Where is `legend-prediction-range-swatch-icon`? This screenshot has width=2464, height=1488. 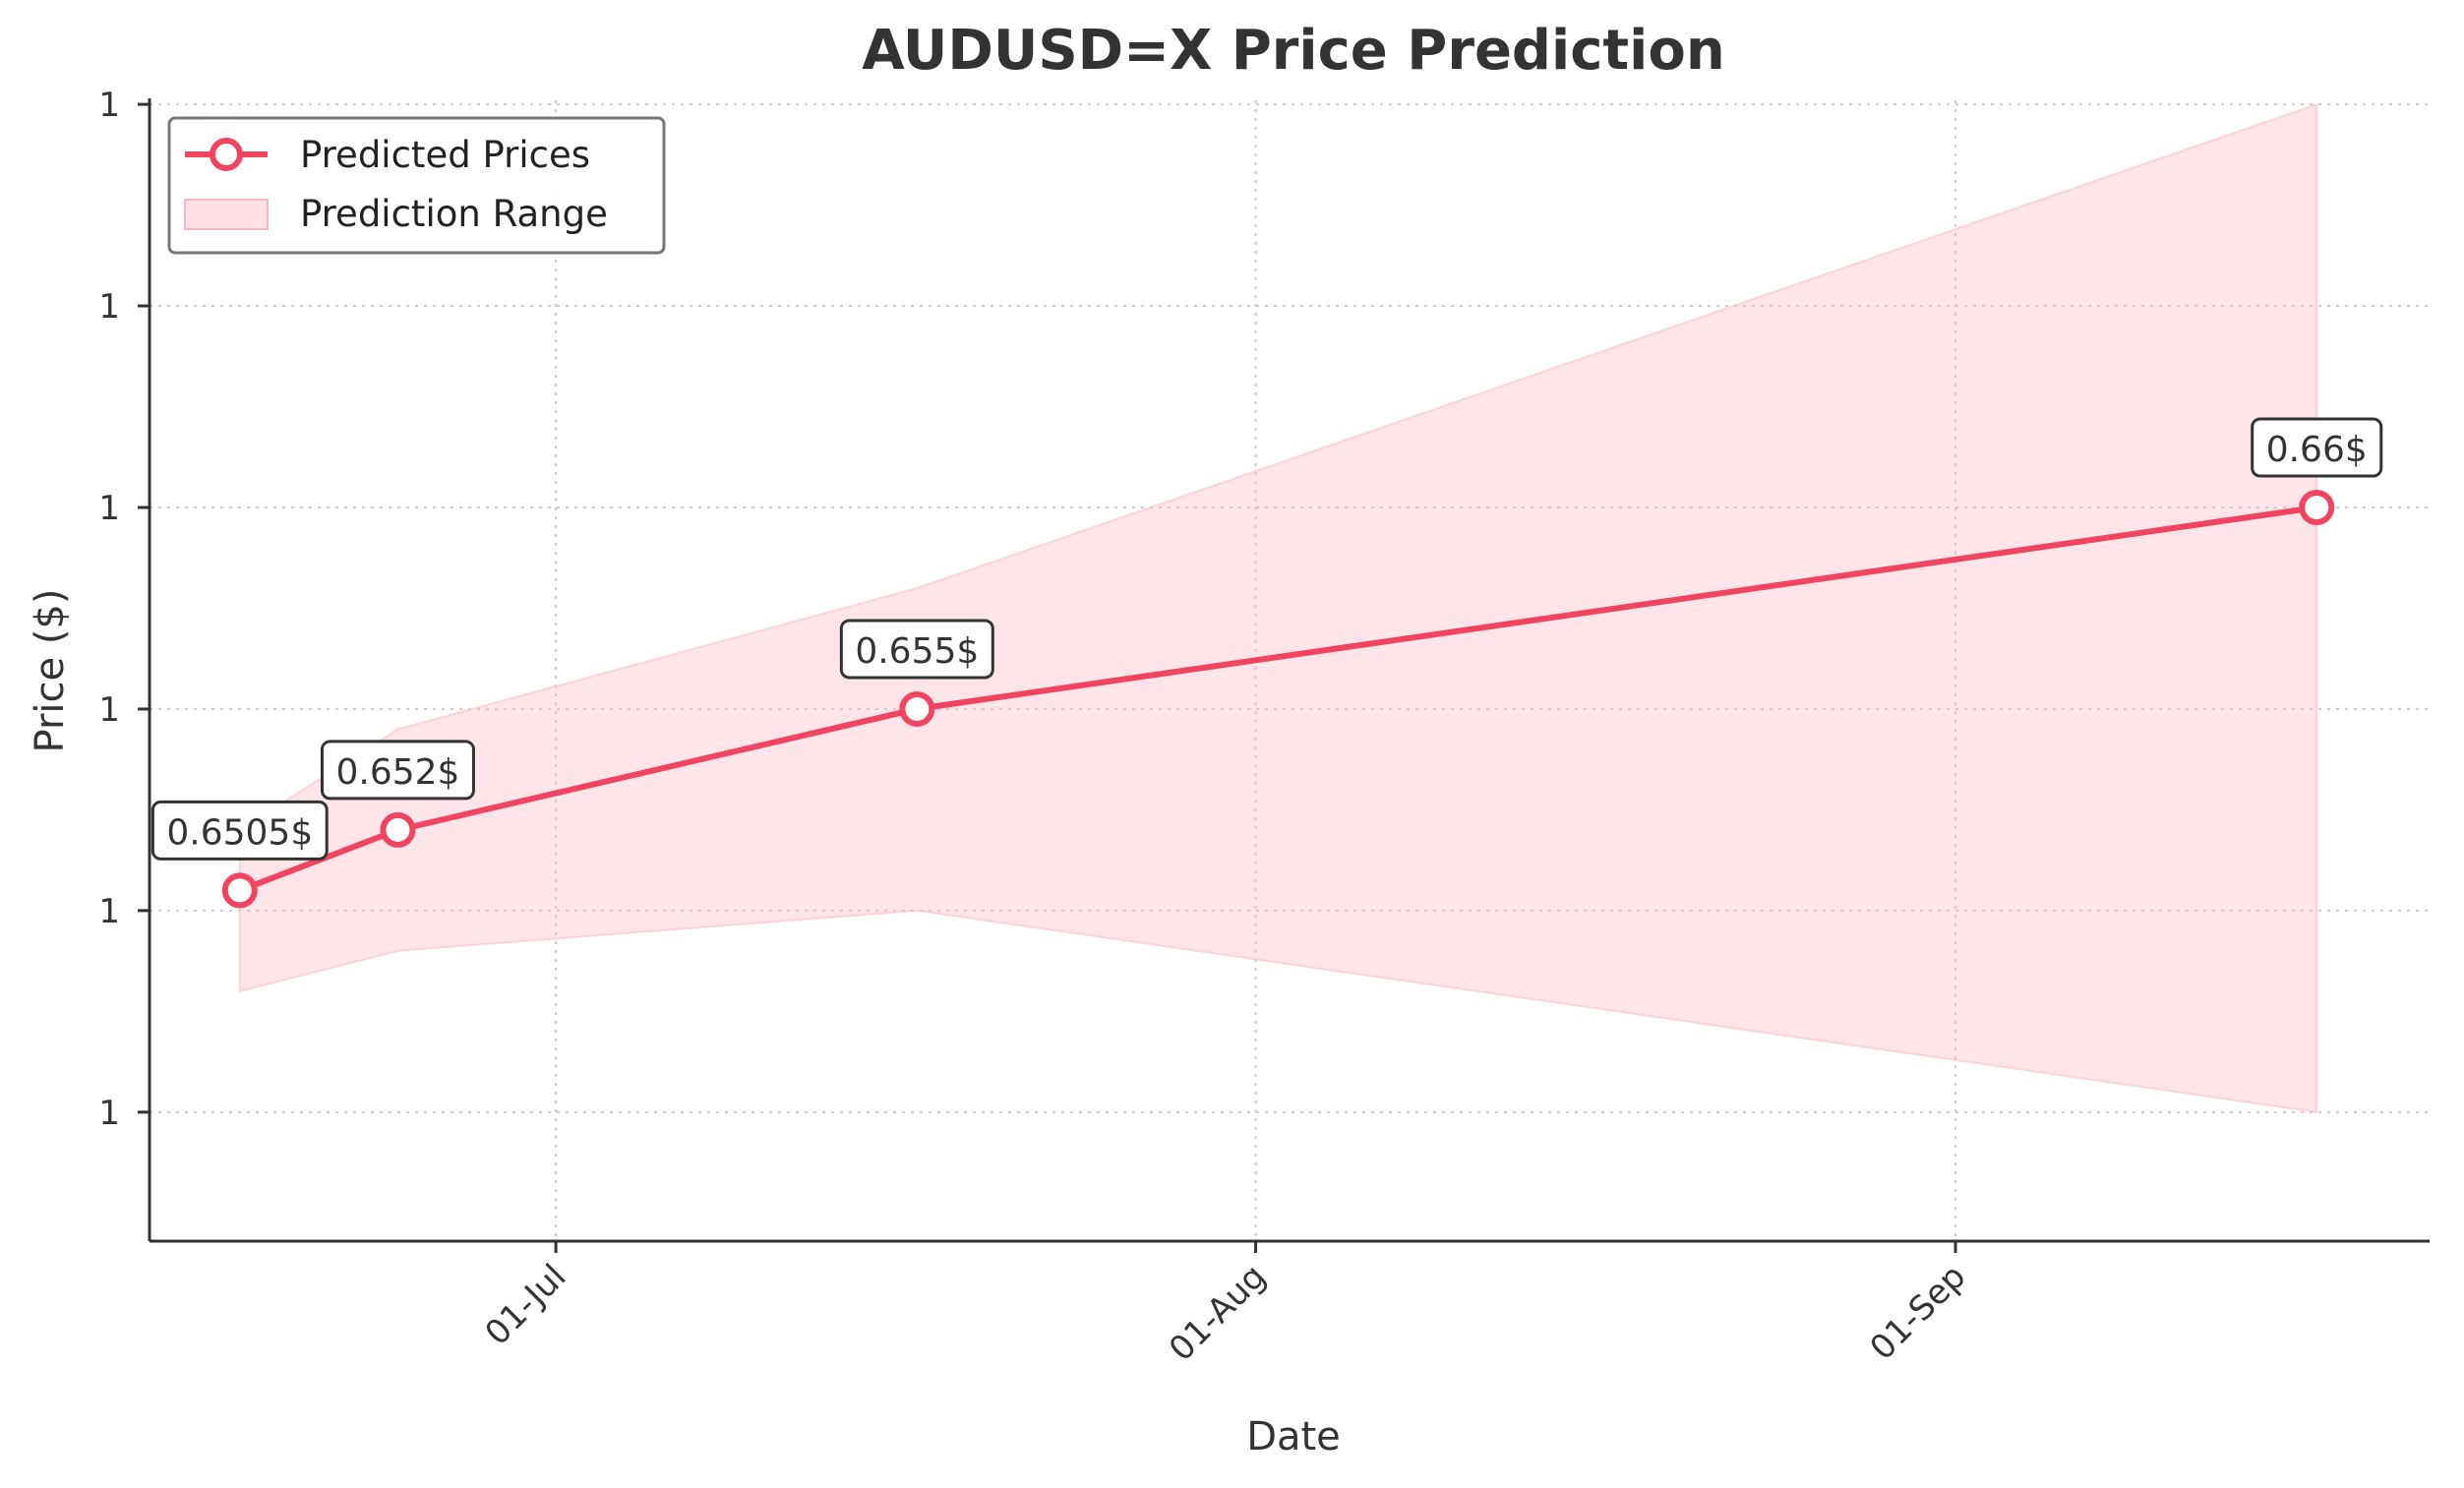
legend-prediction-range-swatch-icon is located at coordinates (227, 215).